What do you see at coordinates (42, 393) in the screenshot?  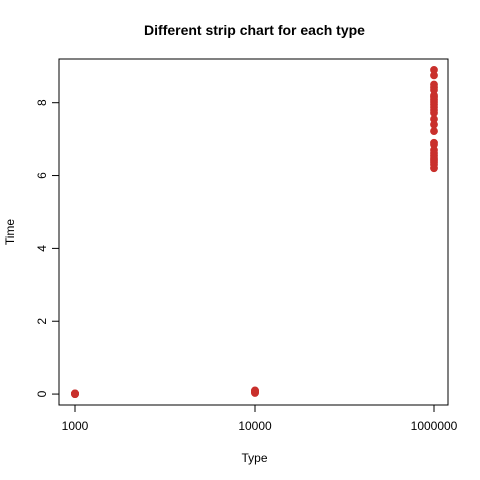 I see `y-tick-label: 0` at bounding box center [42, 393].